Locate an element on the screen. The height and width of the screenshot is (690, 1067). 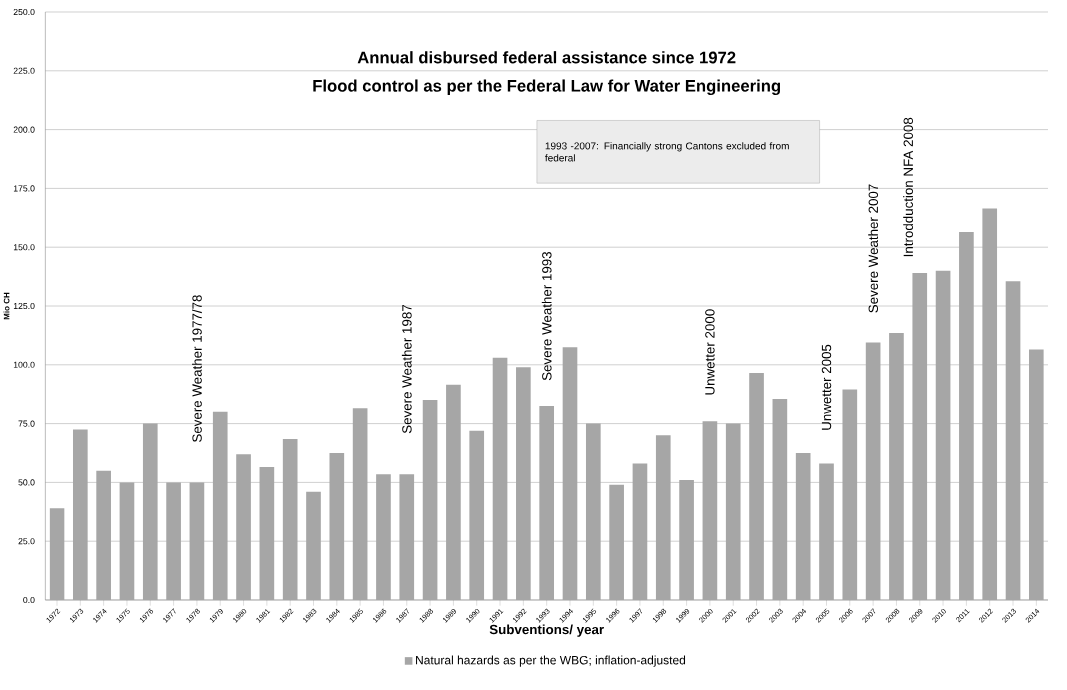
text: Flood control as per the Federal Law for Water Engineering is located at coordinates (547, 87).